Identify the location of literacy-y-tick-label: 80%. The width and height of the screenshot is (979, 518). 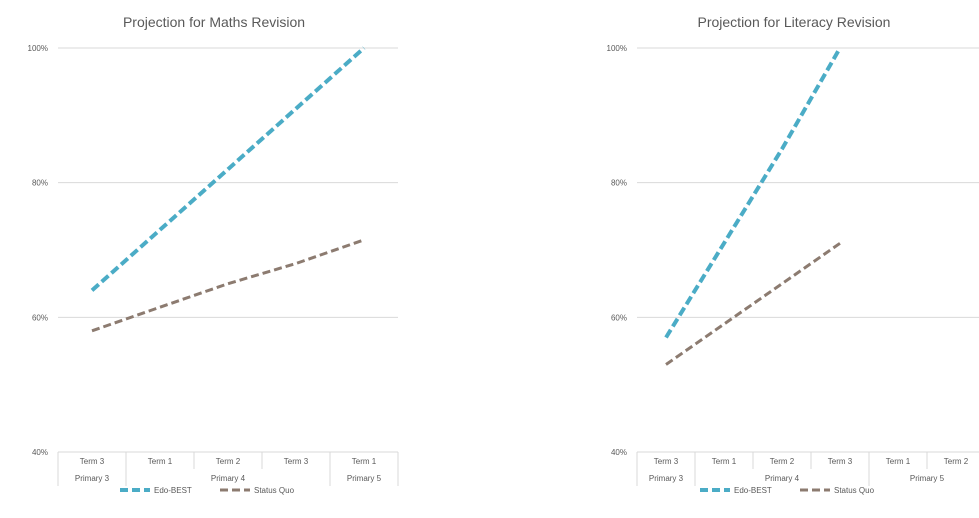
(619, 183).